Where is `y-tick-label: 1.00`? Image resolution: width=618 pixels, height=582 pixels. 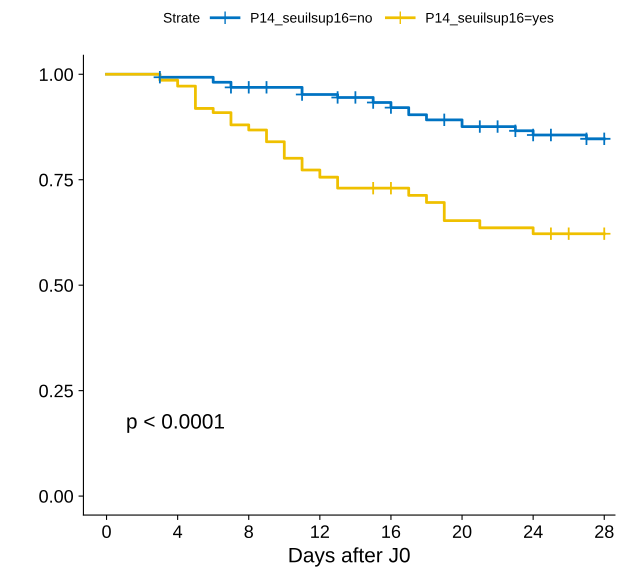
y-tick-label: 1.00 is located at coordinates (57, 74).